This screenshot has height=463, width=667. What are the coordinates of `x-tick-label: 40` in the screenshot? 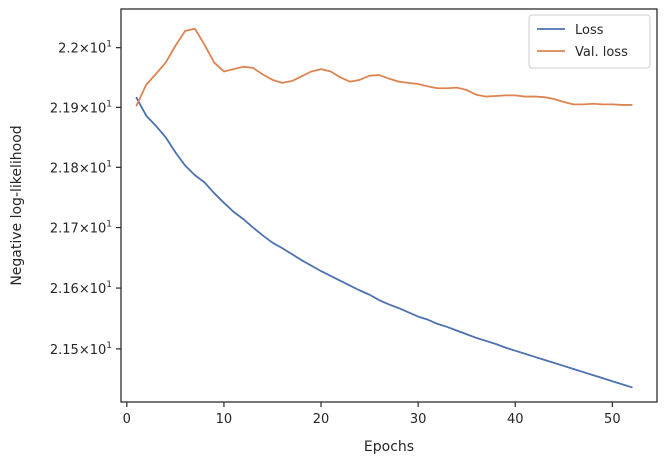 It's located at (515, 419).